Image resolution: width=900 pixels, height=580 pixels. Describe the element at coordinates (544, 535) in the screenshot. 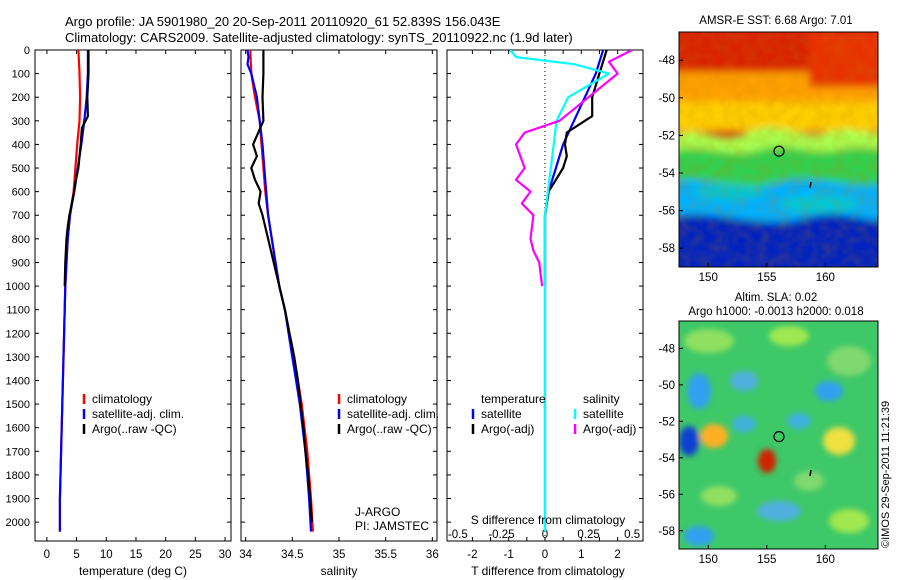

I see `salinity-difference-scale: -0.5 -0.25 0 0.25 0.5` at that location.